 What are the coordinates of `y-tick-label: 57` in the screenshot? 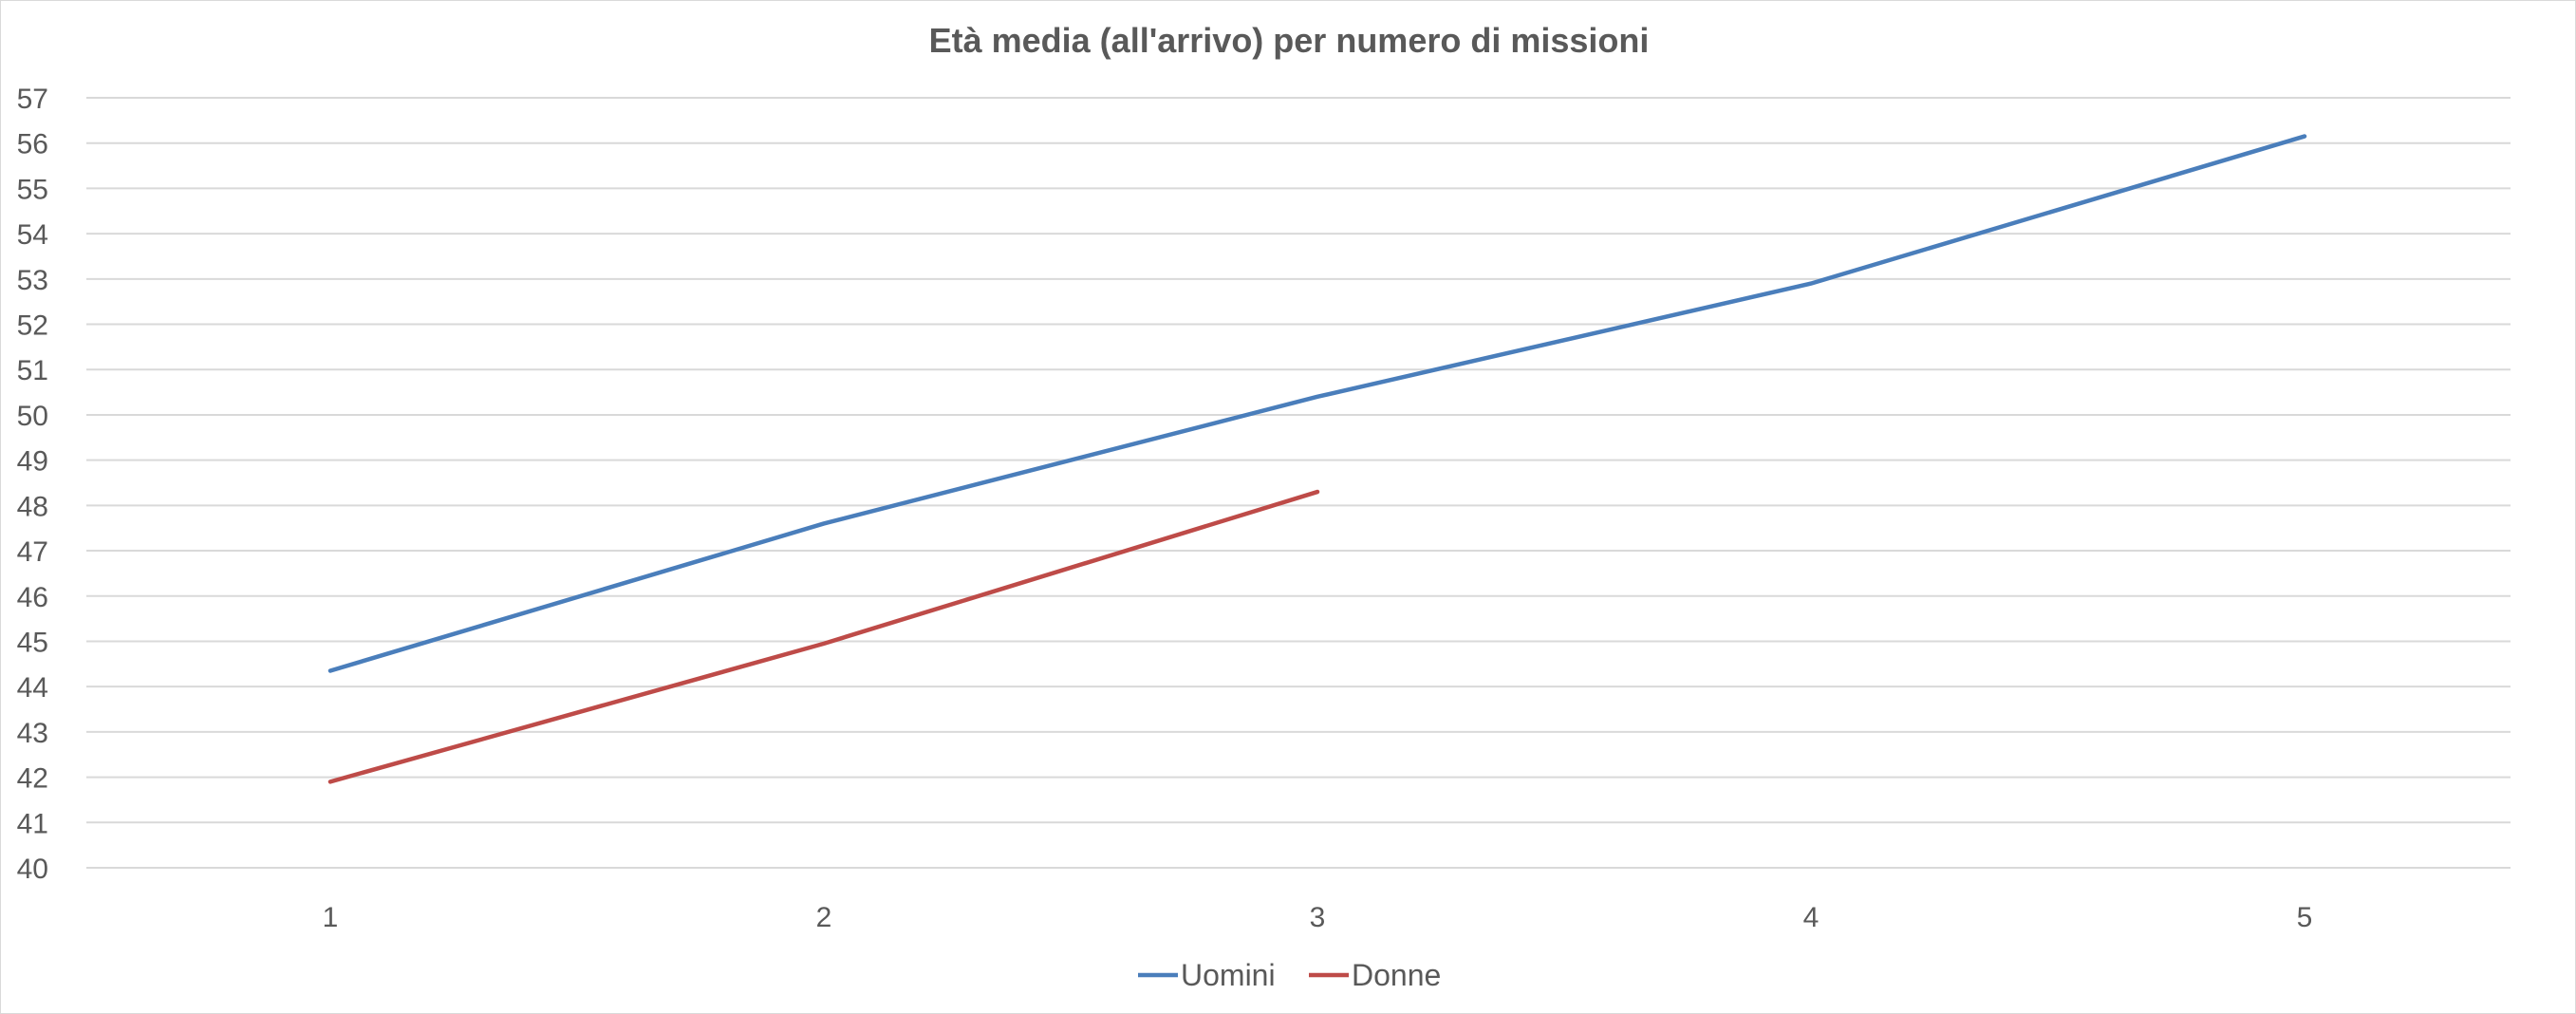 It's located at (32, 99).